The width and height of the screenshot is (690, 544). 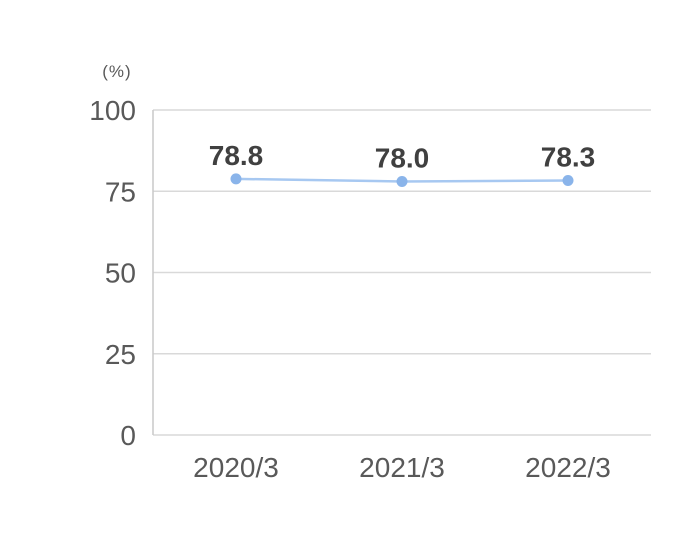 What do you see at coordinates (112, 110) in the screenshot?
I see `y-tick-label-100: 100` at bounding box center [112, 110].